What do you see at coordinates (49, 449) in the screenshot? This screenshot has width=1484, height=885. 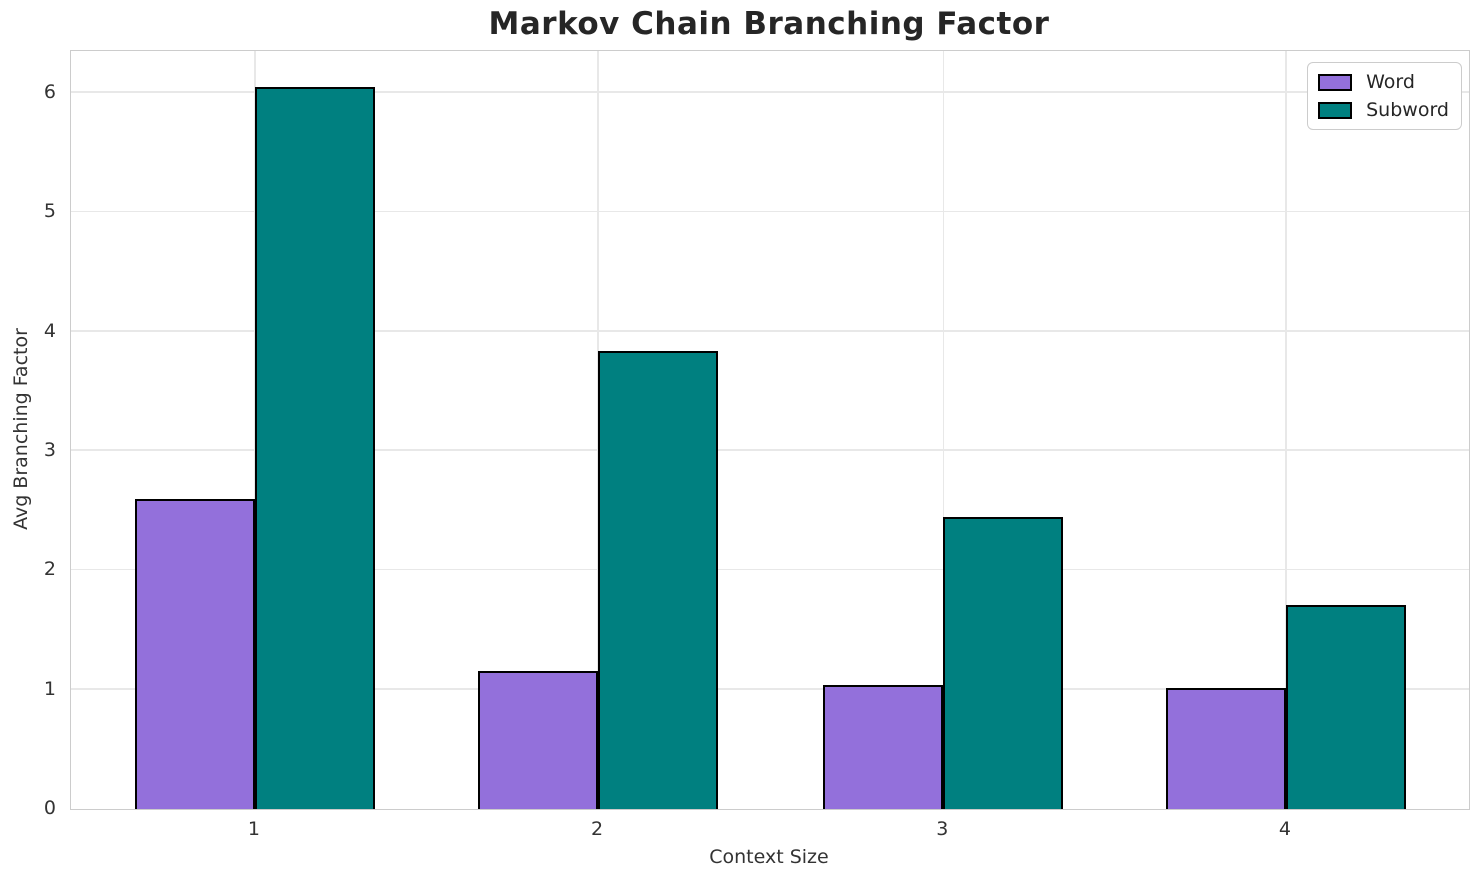 I see `y-tick-3: 3` at bounding box center [49, 449].